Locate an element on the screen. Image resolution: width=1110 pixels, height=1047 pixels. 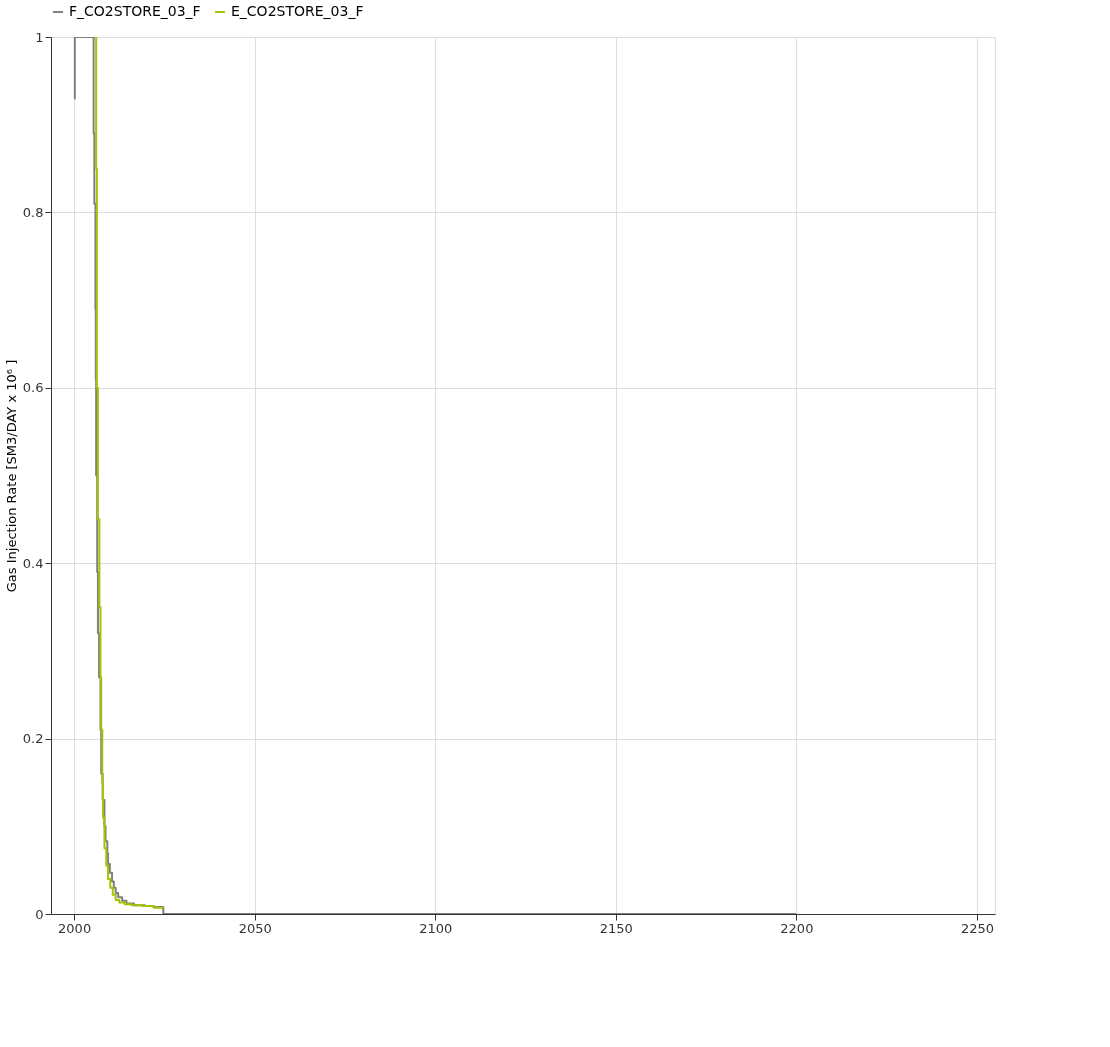
y-tick-label: 1 is located at coordinates (39, 37).